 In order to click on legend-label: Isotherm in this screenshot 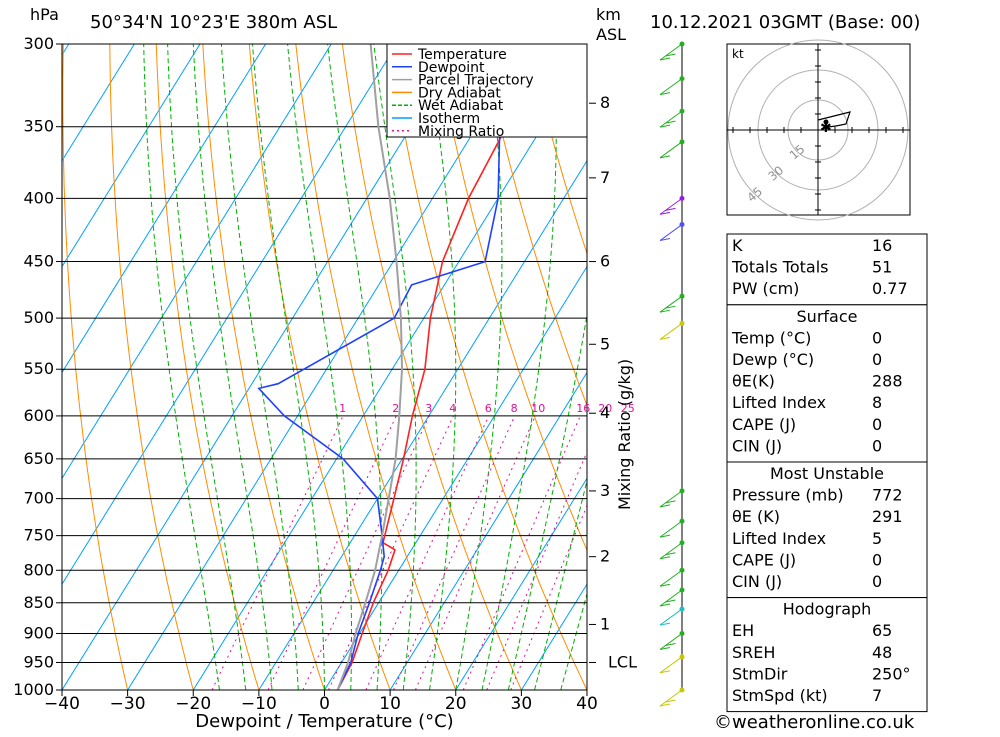, I will do `click(449, 119)`.